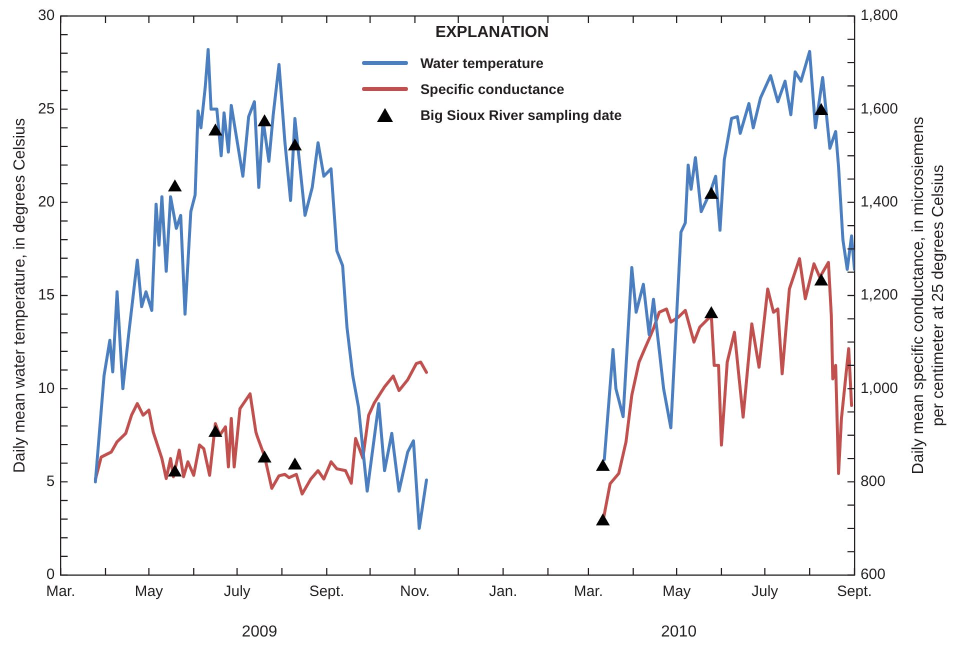  What do you see at coordinates (46, 109) in the screenshot?
I see `y-tick-label: 25` at bounding box center [46, 109].